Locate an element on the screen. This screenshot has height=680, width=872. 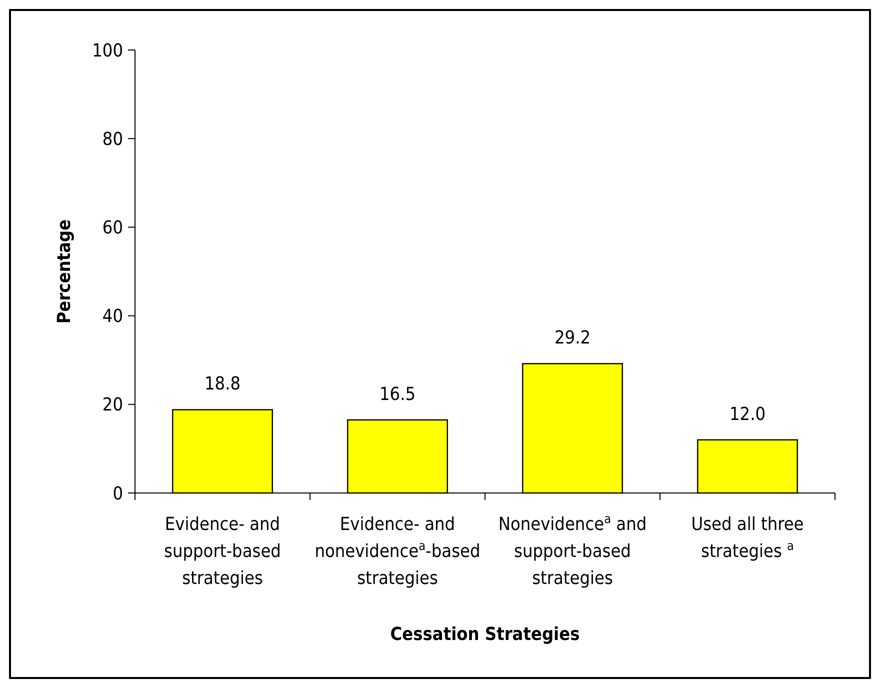
x-tick-label: Evidence- and support-based strategies is located at coordinates (222, 551).